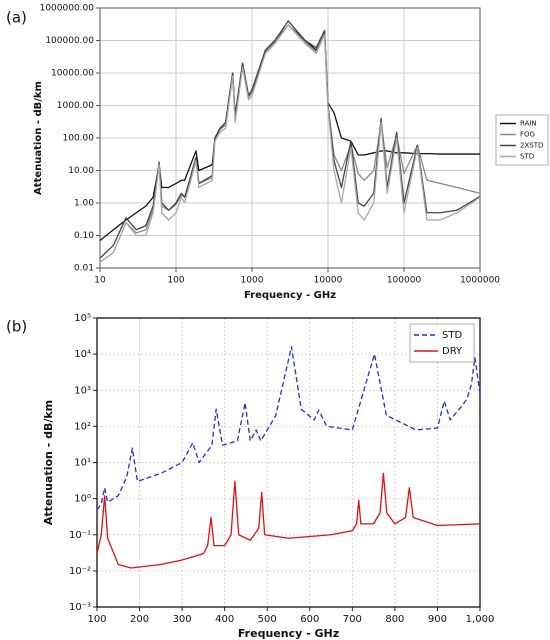 The width and height of the screenshot is (550, 640). Describe the element at coordinates (67, 9) in the screenshot. I see `y-tick-label: 1000000.00` at that location.